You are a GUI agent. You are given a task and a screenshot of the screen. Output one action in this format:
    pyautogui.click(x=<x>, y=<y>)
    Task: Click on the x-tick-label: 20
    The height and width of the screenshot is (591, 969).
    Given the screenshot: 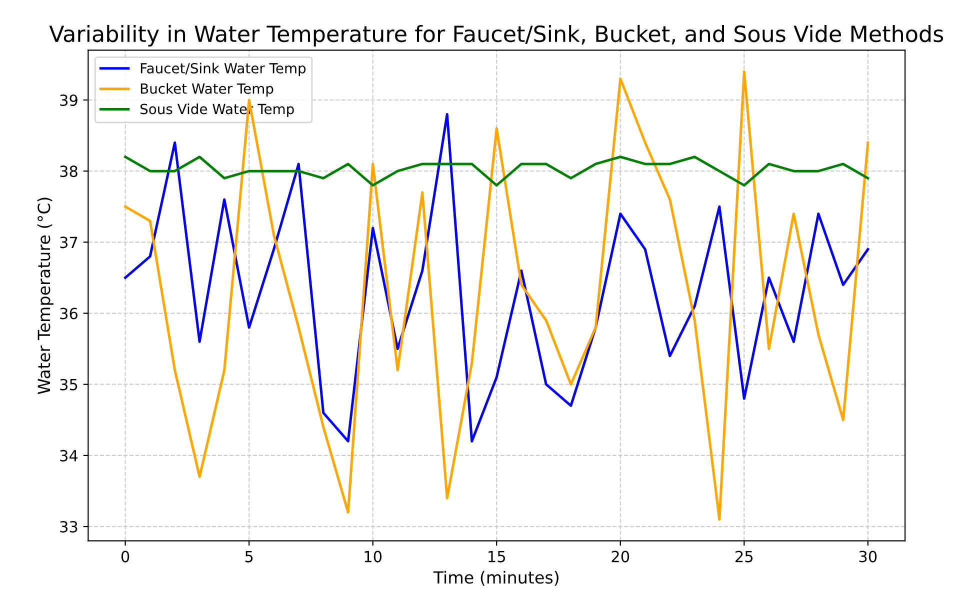 What is the action you would take?
    pyautogui.click(x=621, y=556)
    